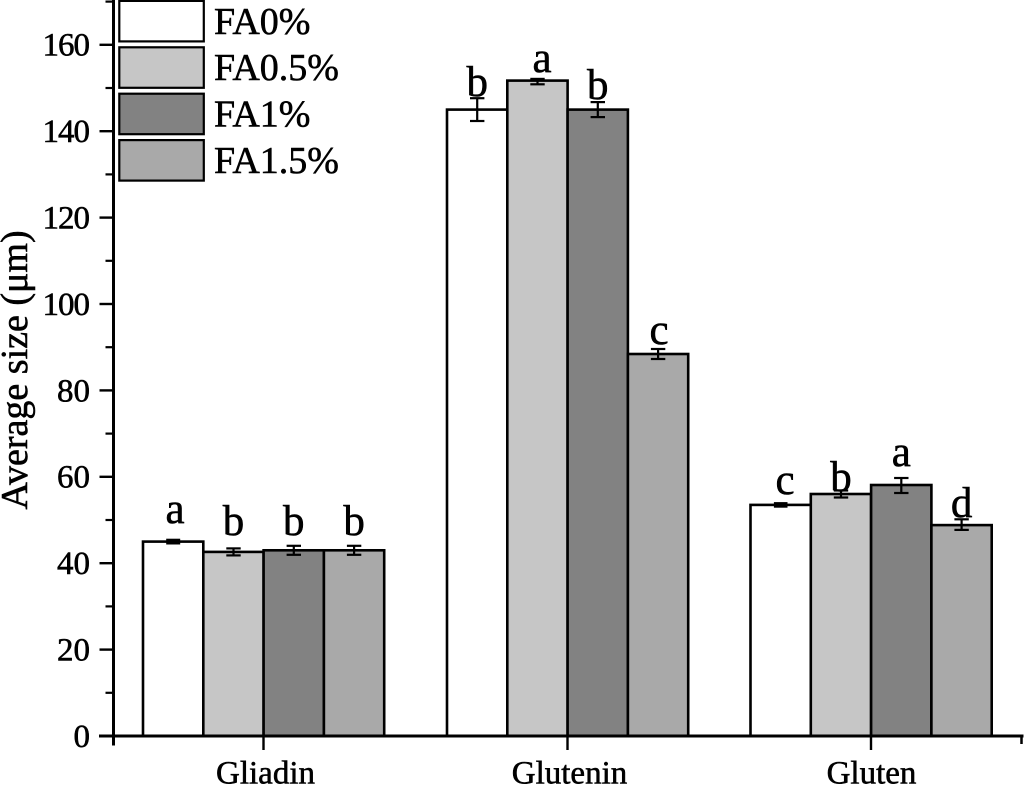 This screenshot has height=785, width=1024. I want to click on svg-text: Gluten, so click(872, 770).